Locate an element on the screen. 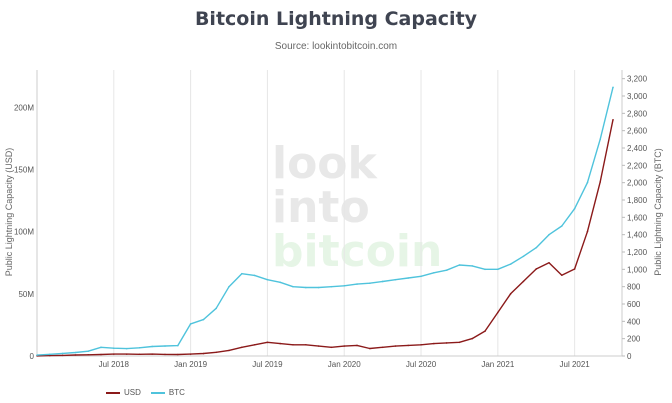  y-tick-right: 400 is located at coordinates (634, 321).